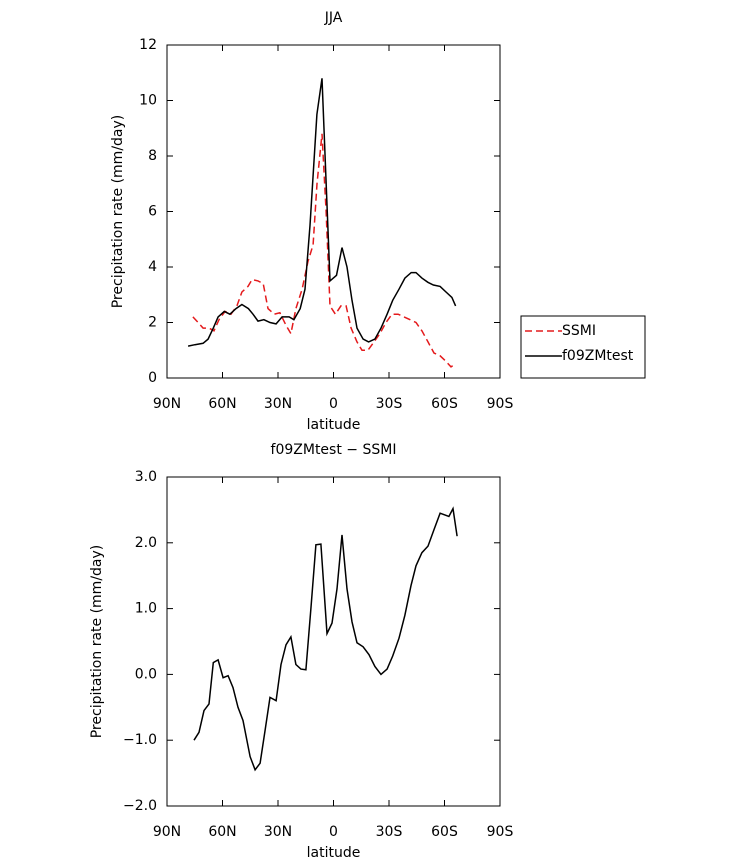  I want to click on legend-box, so click(583, 347).